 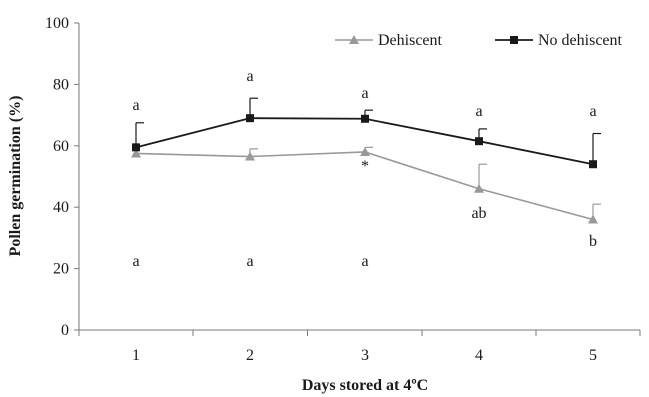 What do you see at coordinates (365, 355) in the screenshot?
I see `x-tick-label: 3` at bounding box center [365, 355].